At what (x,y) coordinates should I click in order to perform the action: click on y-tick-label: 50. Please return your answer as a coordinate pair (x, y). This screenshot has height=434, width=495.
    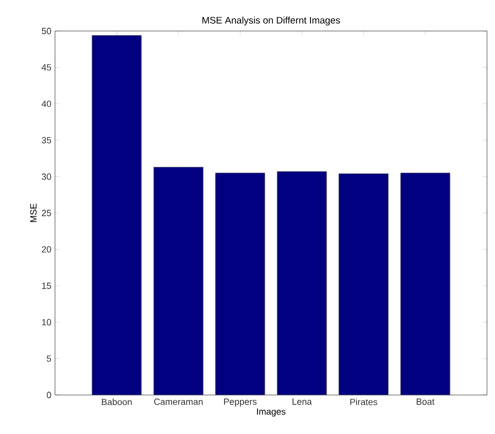
    Looking at the image, I should click on (47, 31).